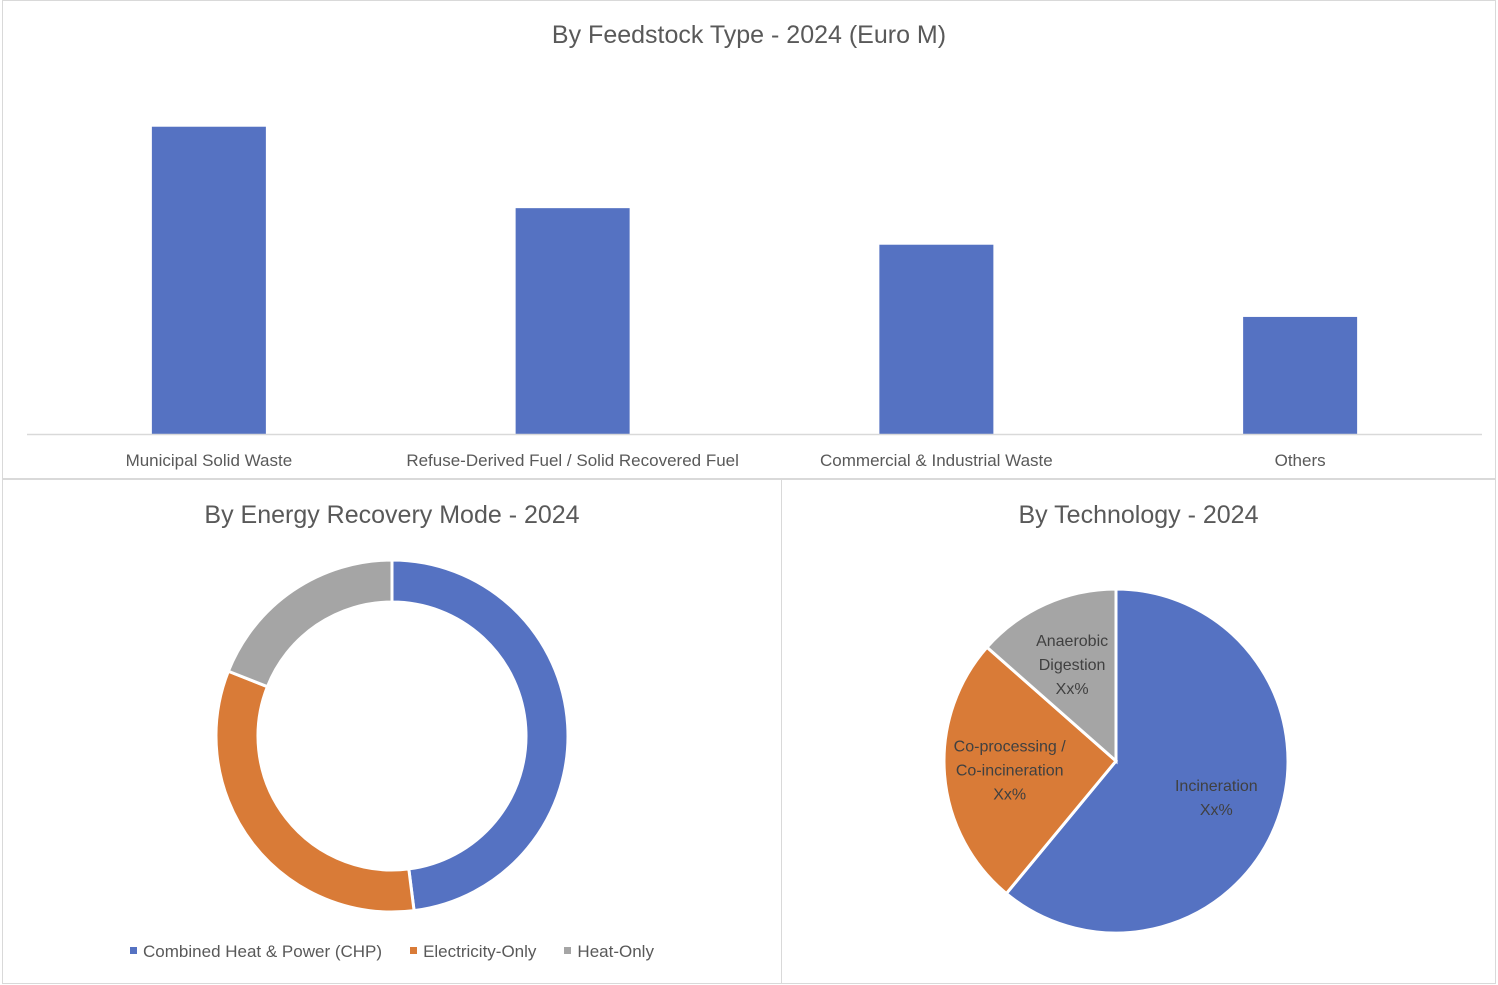 The width and height of the screenshot is (1498, 985). I want to click on pie-slice-incineration, so click(1147, 761).